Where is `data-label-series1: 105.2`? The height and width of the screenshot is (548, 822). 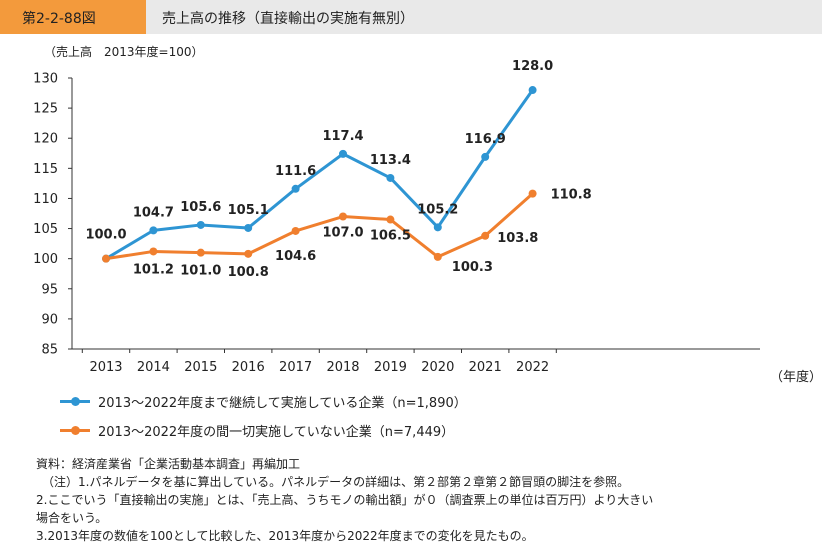
data-label-series1: 105.2 is located at coordinates (437, 209).